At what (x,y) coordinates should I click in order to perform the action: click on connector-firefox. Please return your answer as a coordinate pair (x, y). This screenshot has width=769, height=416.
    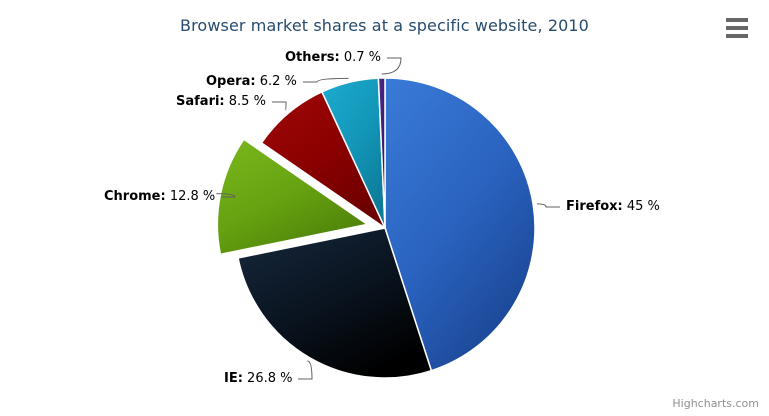
    Looking at the image, I should click on (548, 205).